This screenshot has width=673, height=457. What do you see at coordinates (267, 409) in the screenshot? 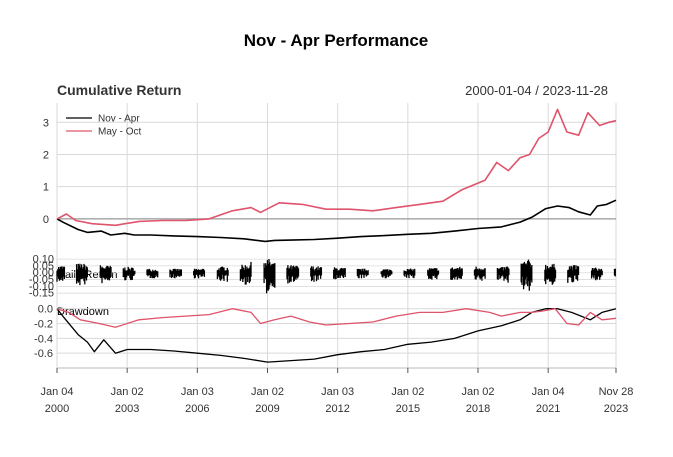
I see `x-tick-label-year-3: 2009` at bounding box center [267, 409].